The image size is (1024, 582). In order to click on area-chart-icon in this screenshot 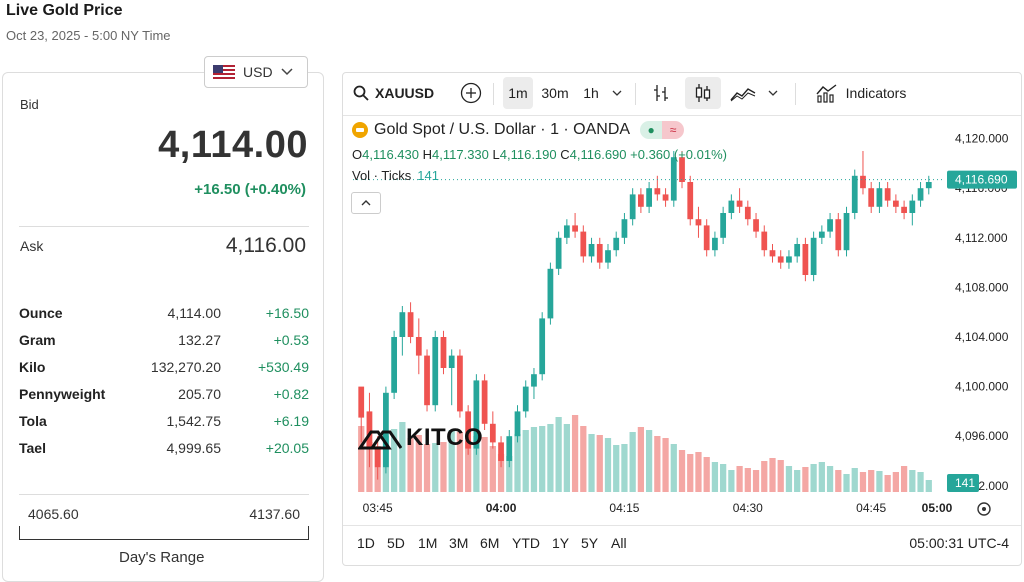, I will do `click(743, 95)`.